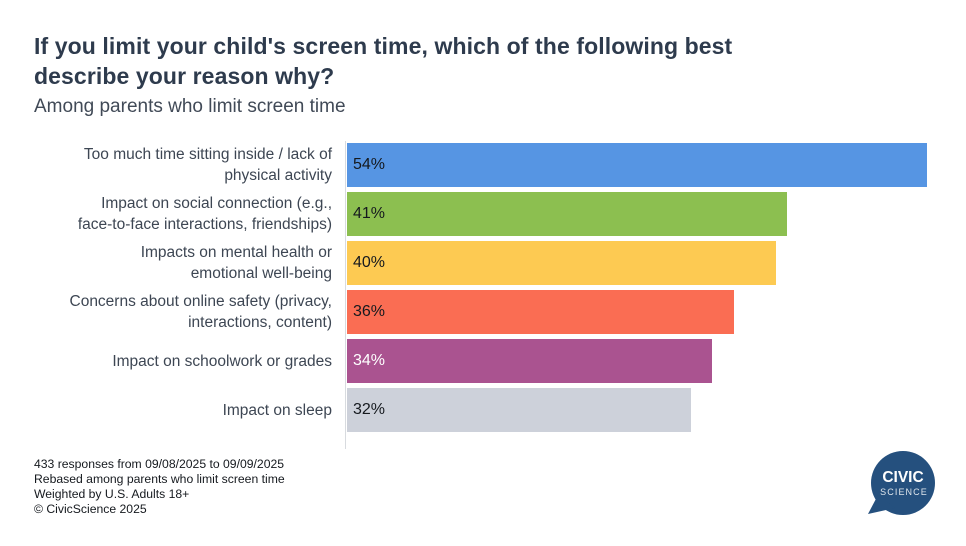  What do you see at coordinates (90, 509) in the screenshot?
I see `footnote-line: © CivicScience 2025` at bounding box center [90, 509].